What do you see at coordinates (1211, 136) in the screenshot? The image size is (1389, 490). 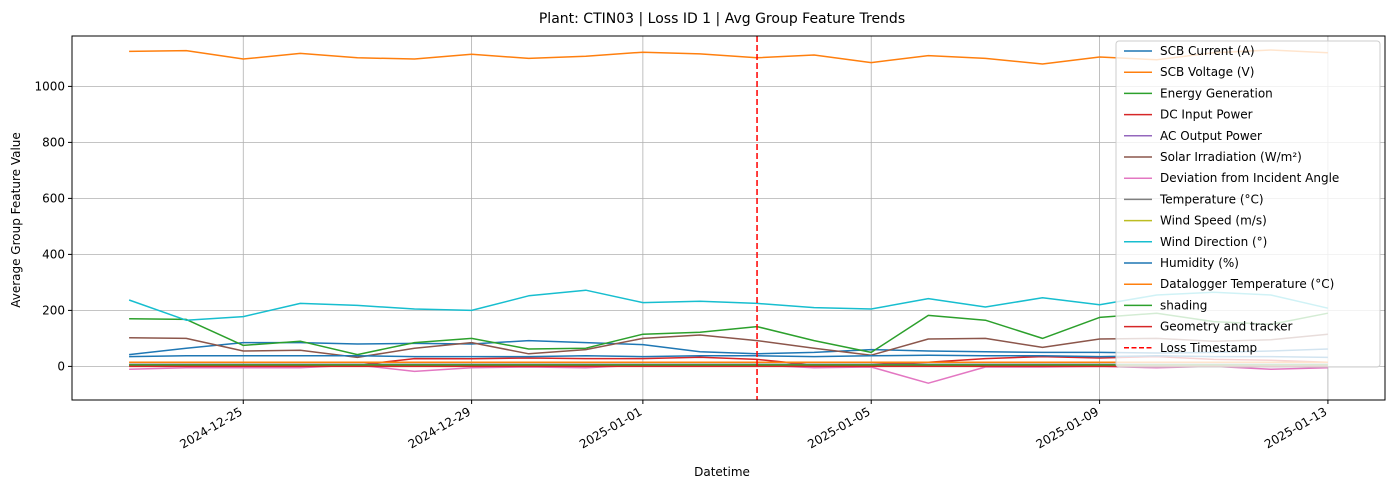 I see `legend-label: AC Output Power` at bounding box center [1211, 136].